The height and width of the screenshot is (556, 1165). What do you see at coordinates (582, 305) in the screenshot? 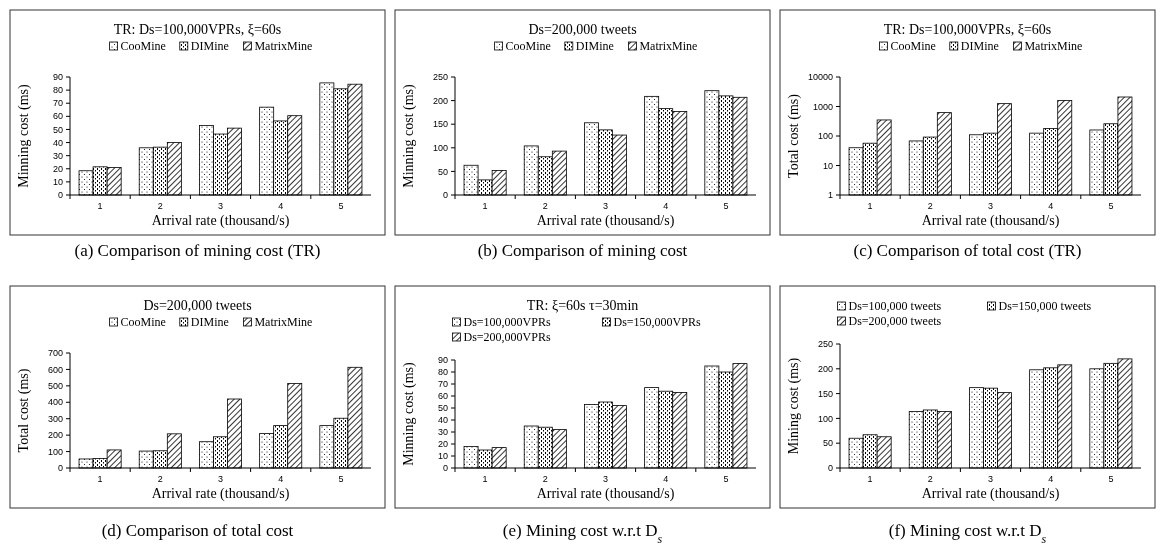
I see `chart-title: TR: ξ=60s τ=30min` at bounding box center [582, 305].